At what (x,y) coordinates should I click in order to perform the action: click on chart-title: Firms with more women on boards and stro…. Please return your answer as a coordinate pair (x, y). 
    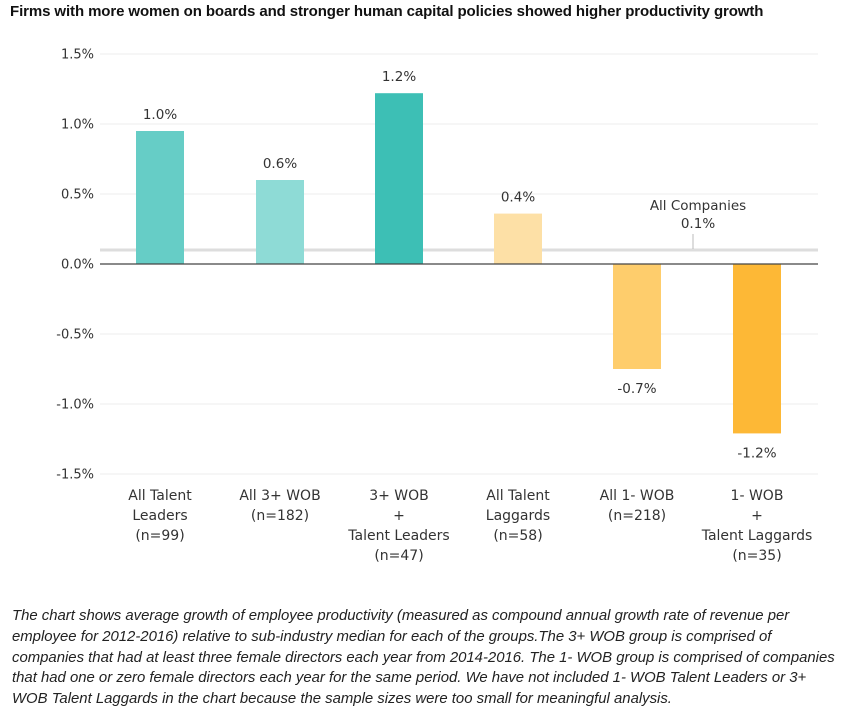
    Looking at the image, I should click on (387, 11).